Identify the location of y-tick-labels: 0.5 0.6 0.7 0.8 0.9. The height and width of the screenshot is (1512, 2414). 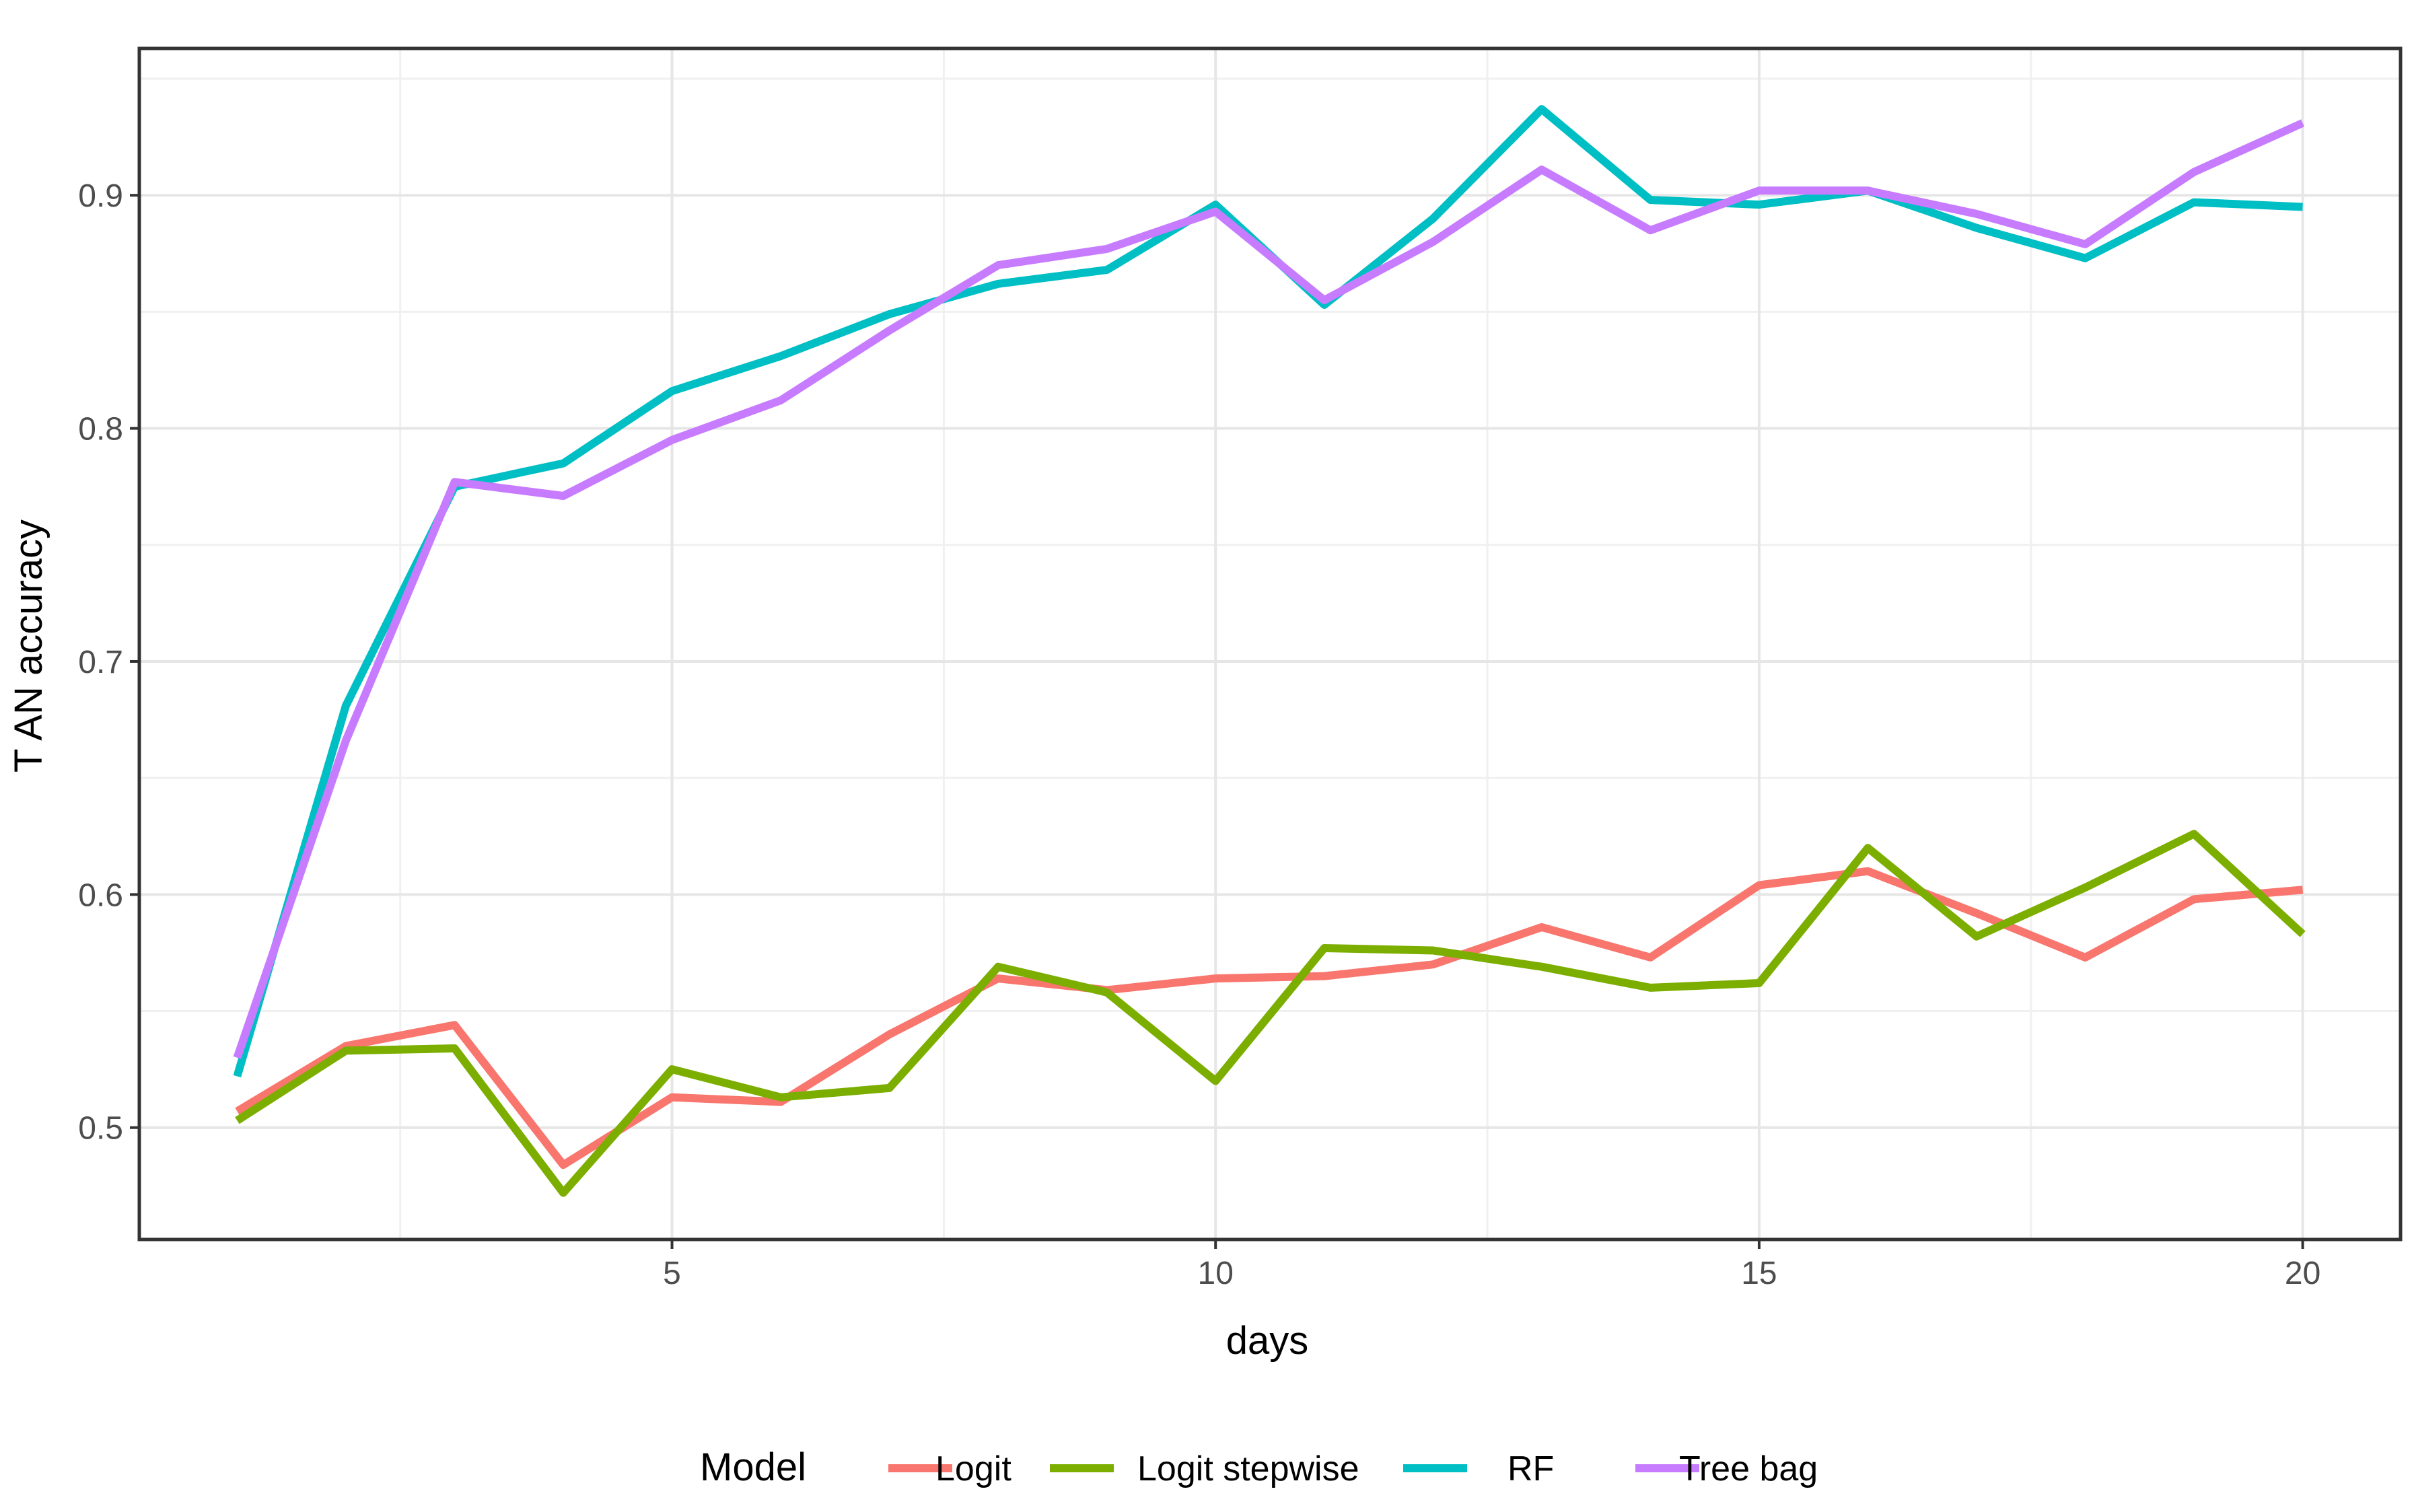
(100, 662).